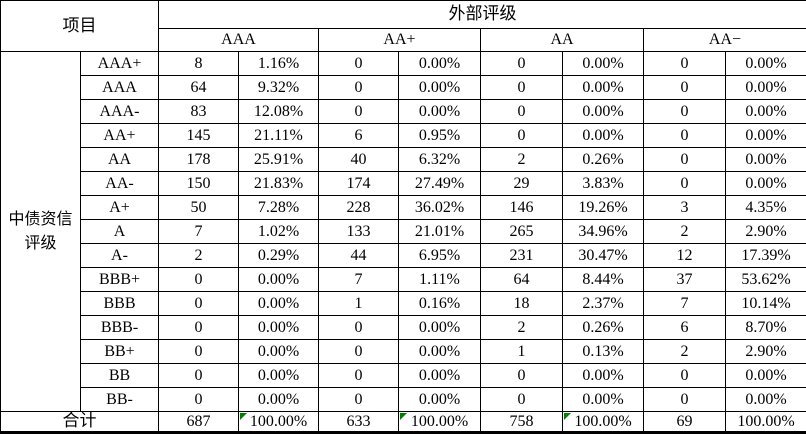 The image size is (806, 434). Describe the element at coordinates (603, 351) in the screenshot. I see `percent-cell: 0.13%` at that location.